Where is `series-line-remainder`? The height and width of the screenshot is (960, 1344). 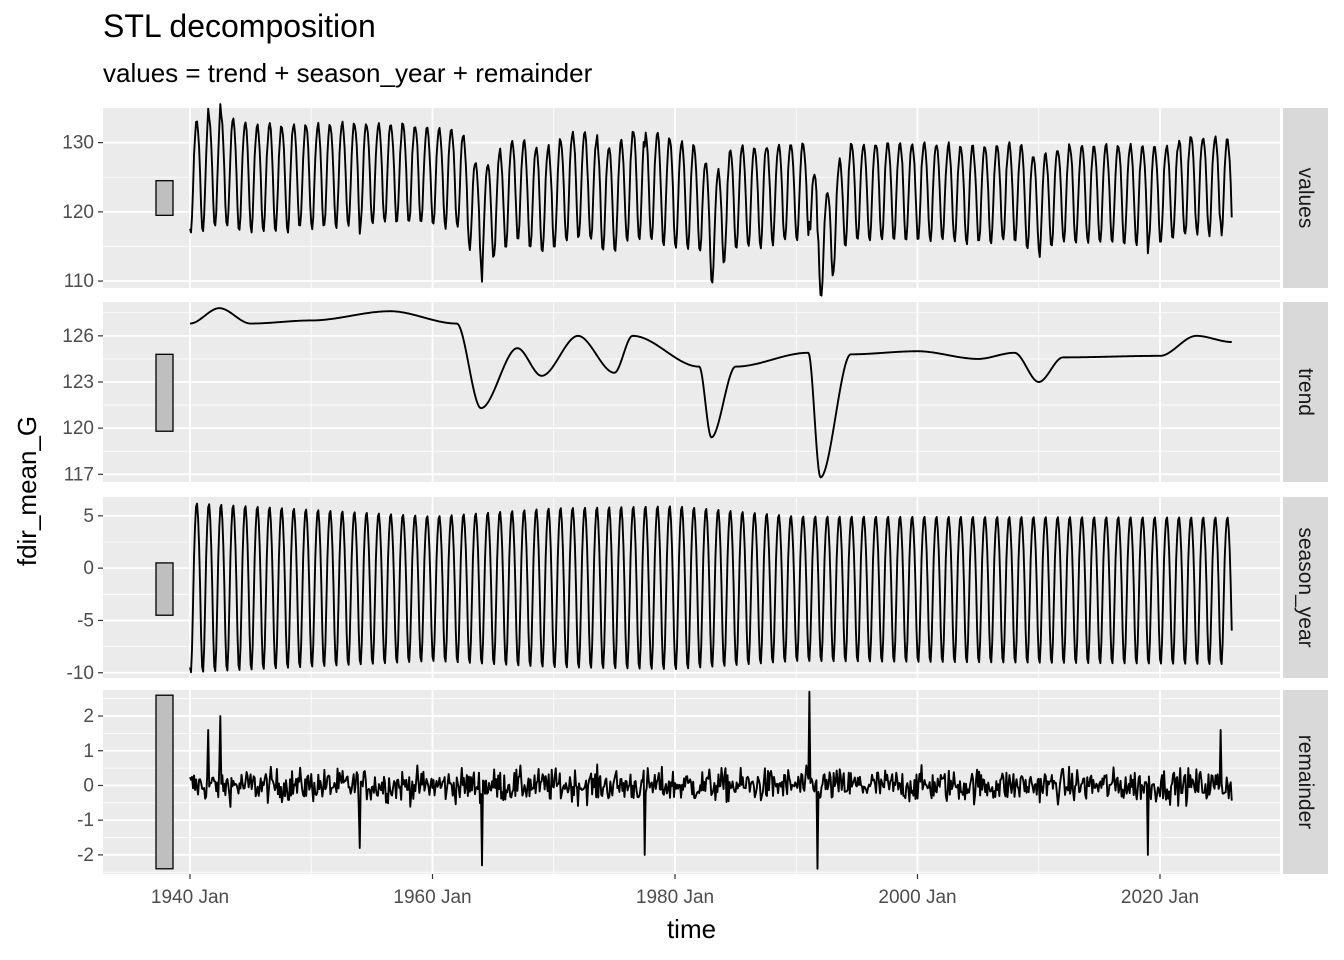 series-line-remainder is located at coordinates (711, 780).